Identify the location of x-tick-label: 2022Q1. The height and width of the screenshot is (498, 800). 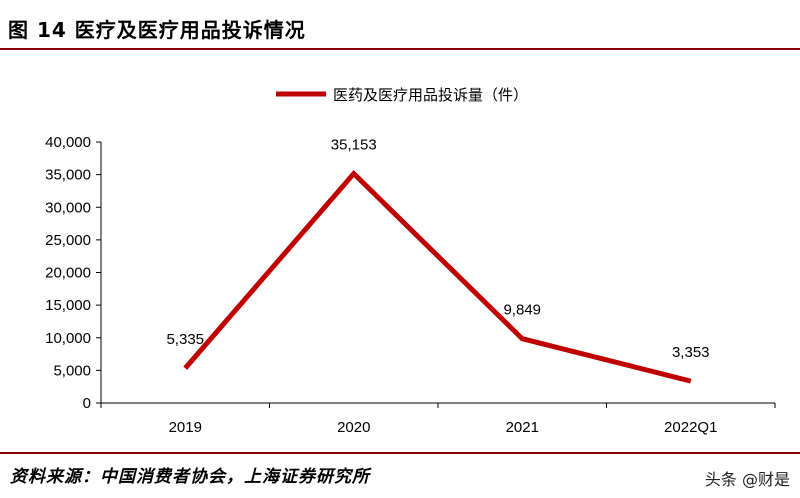
(690, 427).